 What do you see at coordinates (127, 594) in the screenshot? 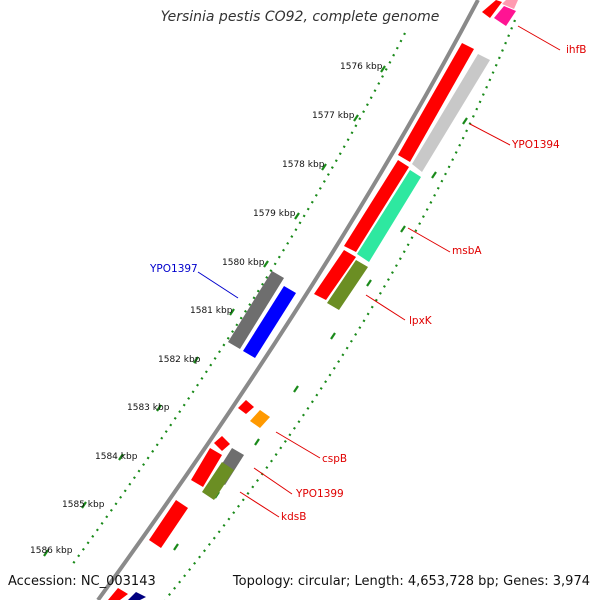
I see `feature-bottom-edge` at bounding box center [127, 594].